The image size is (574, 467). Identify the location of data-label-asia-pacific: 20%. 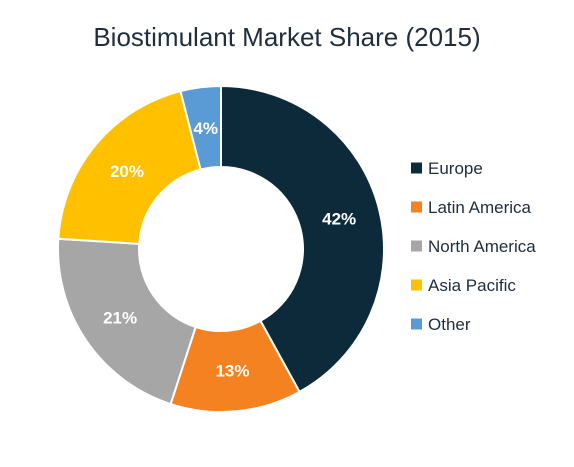
(127, 171).